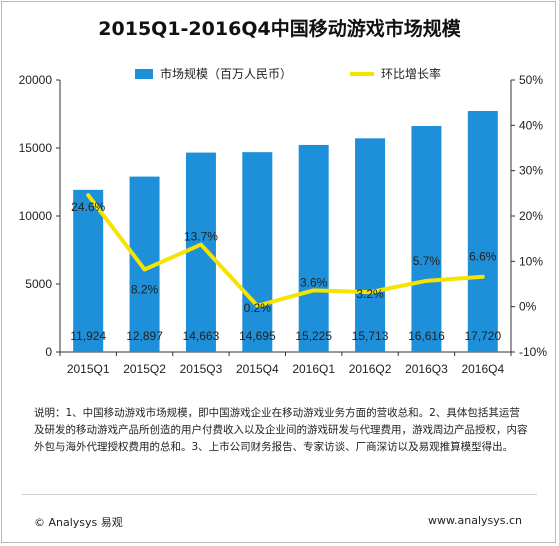  Describe the element at coordinates (88, 207) in the screenshot. I see `line-value-label: 24.6%` at that location.